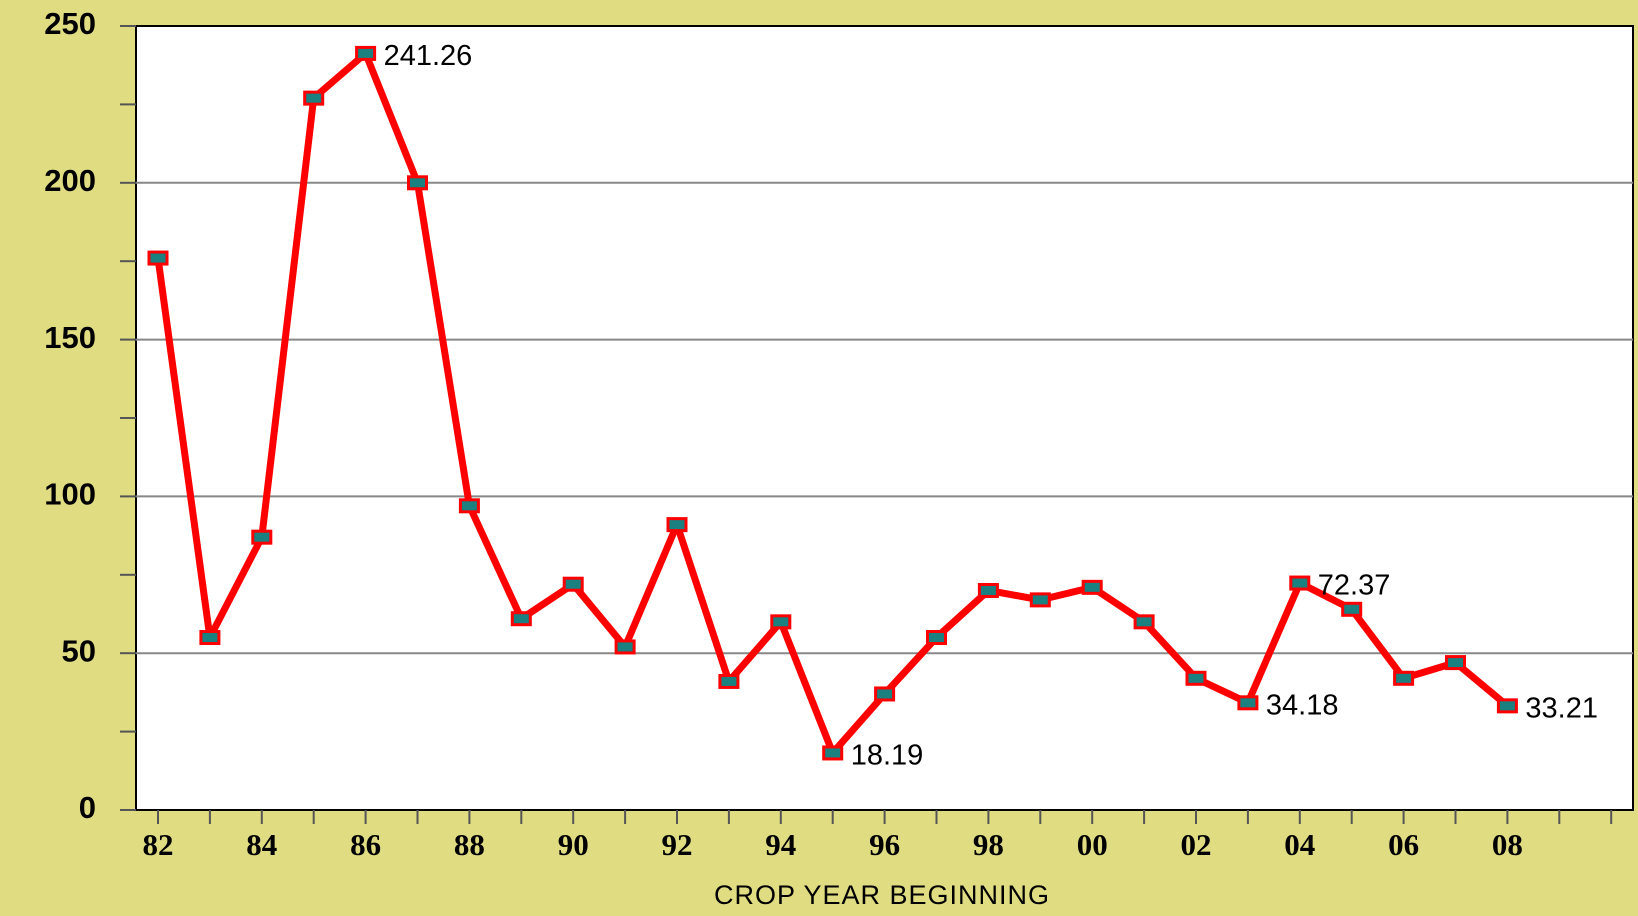 This screenshot has height=916, width=1638. Describe the element at coordinates (882, 895) in the screenshot. I see `x-axis-title: CROP YEAR BEGINNING` at that location.